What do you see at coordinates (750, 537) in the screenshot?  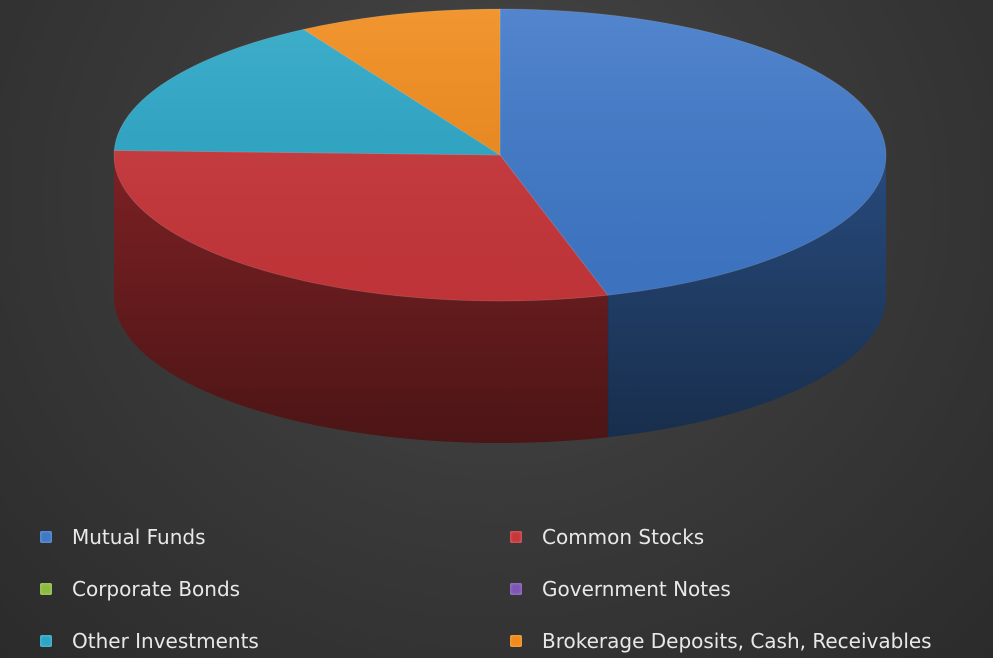 I see `legend-item-common-stocks: Common Stocks` at bounding box center [750, 537].